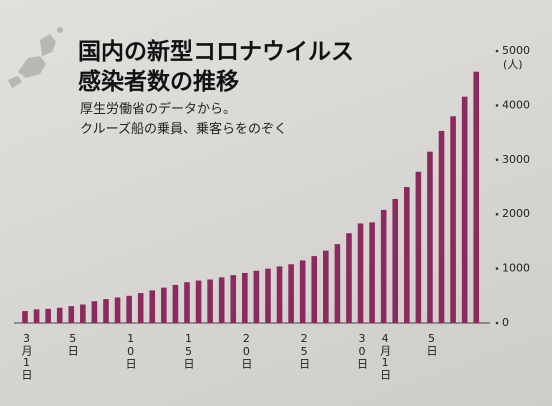 The height and width of the screenshot is (406, 552). What do you see at coordinates (513, 64) in the screenshot?
I see `y-unit: (人)` at bounding box center [513, 64].